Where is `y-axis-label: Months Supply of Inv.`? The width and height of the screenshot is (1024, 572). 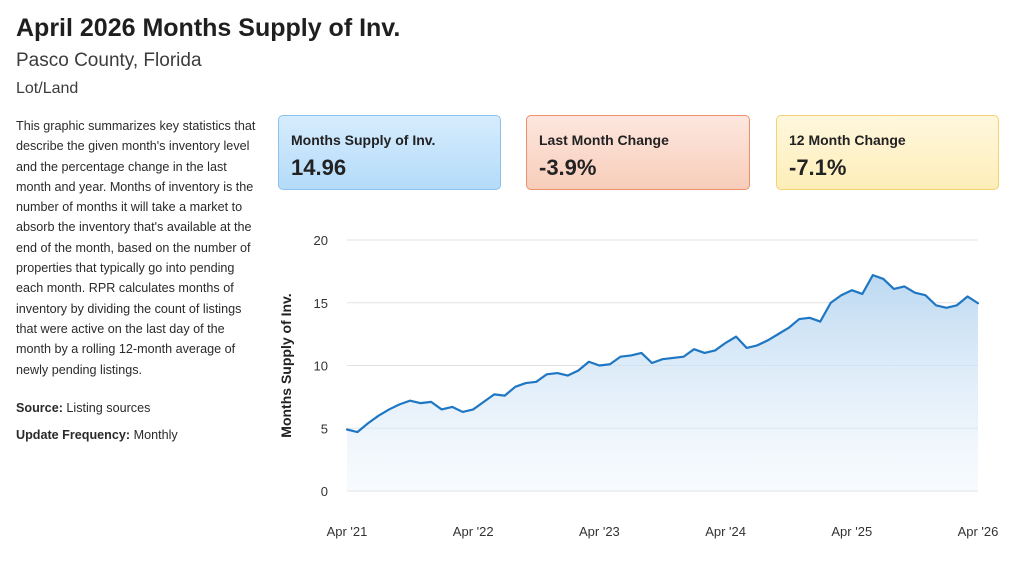
y-axis-label: Months Supply of Inv. is located at coordinates (286, 365).